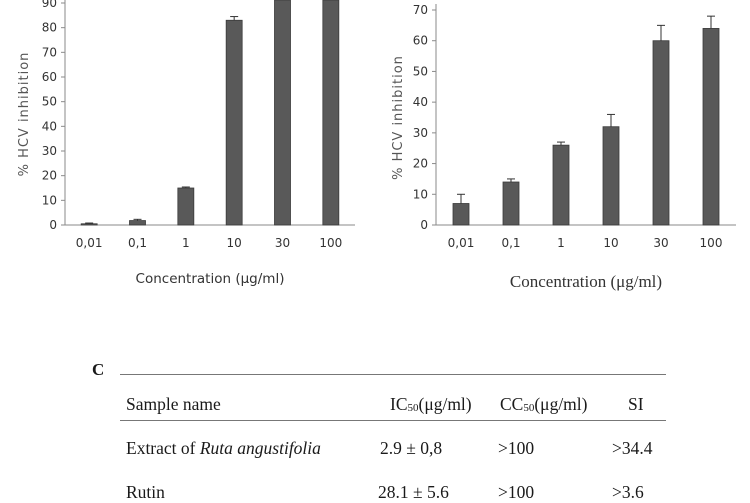 The image size is (750, 503). What do you see at coordinates (544, 404) in the screenshot?
I see `header-cc50: CC50(μg/ml)` at bounding box center [544, 404].